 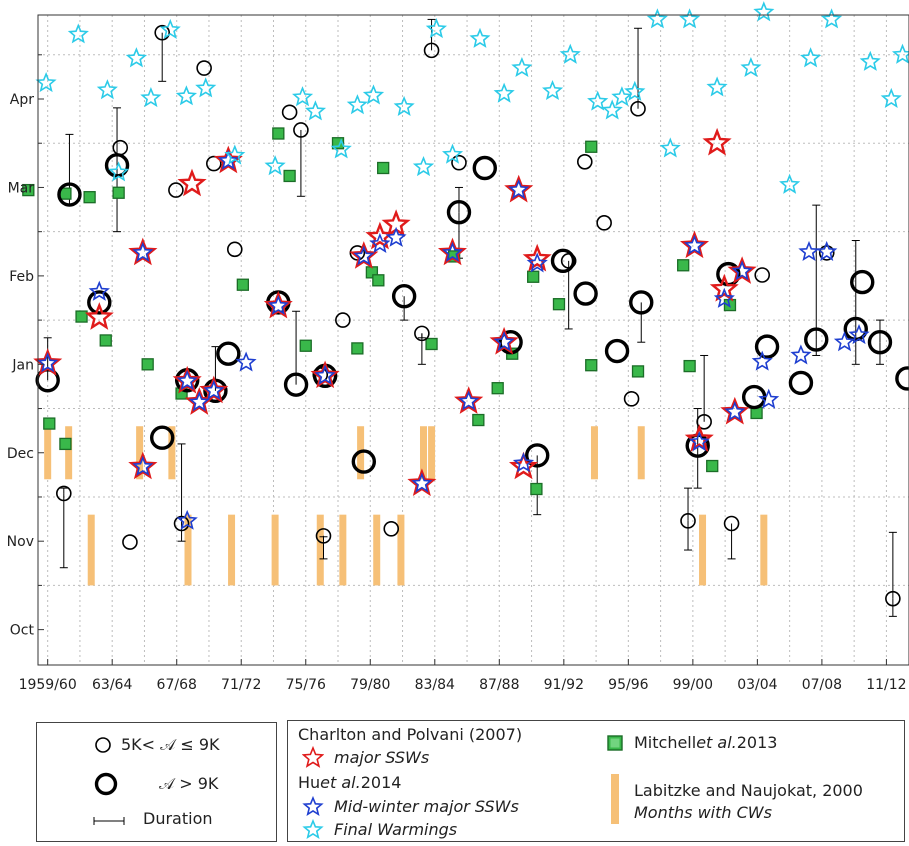 What do you see at coordinates (628, 685) in the screenshot?
I see `x-tick-label: 95/96` at bounding box center [628, 685].